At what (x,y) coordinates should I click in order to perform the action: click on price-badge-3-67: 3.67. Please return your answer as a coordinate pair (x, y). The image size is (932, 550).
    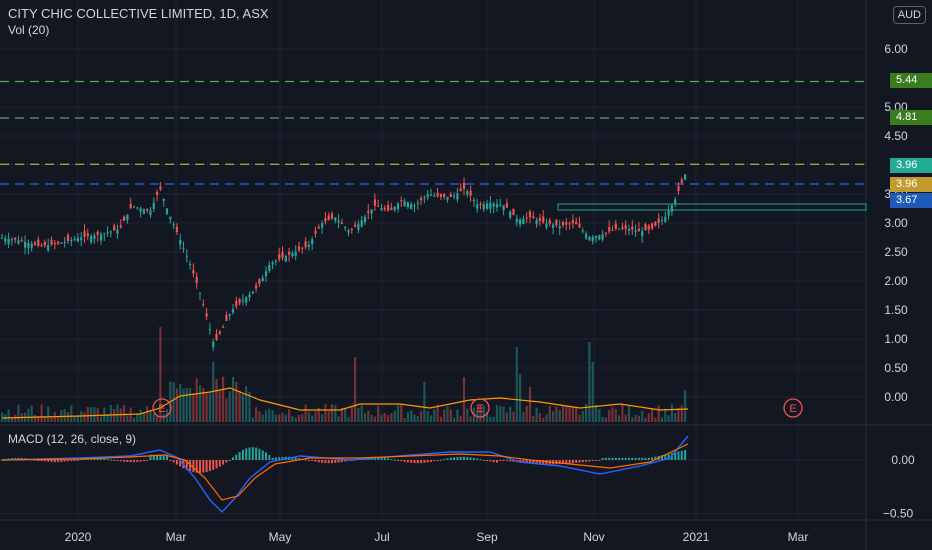
    Looking at the image, I should click on (911, 200).